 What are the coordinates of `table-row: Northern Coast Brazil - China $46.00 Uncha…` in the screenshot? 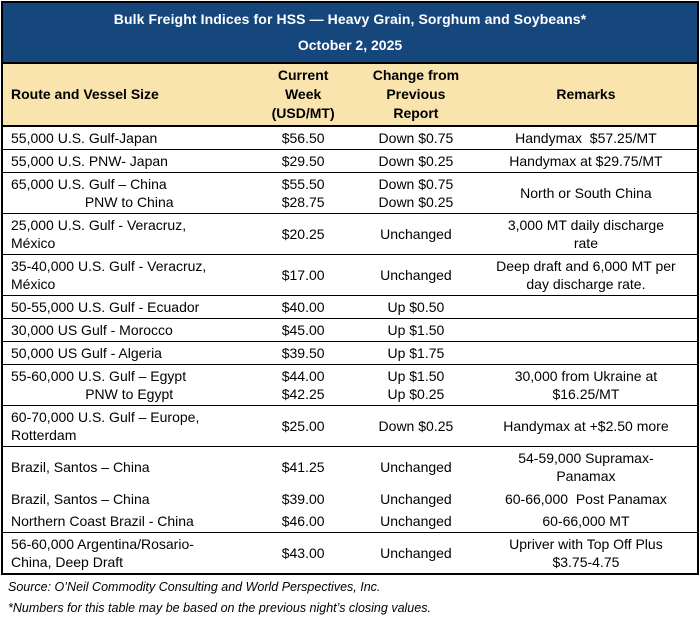 It's located at (350, 521).